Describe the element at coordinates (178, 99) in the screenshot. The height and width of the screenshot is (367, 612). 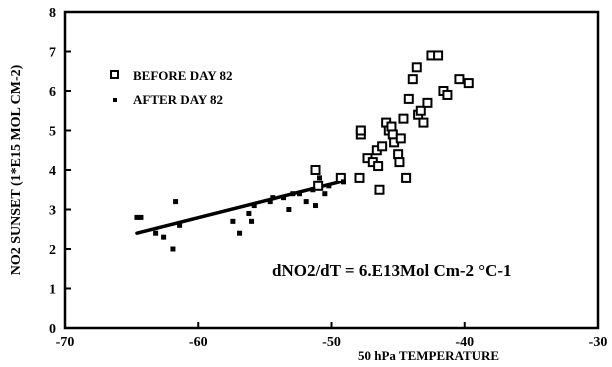
I see `legend-label-after-day-82: AFTER DAY 82` at that location.